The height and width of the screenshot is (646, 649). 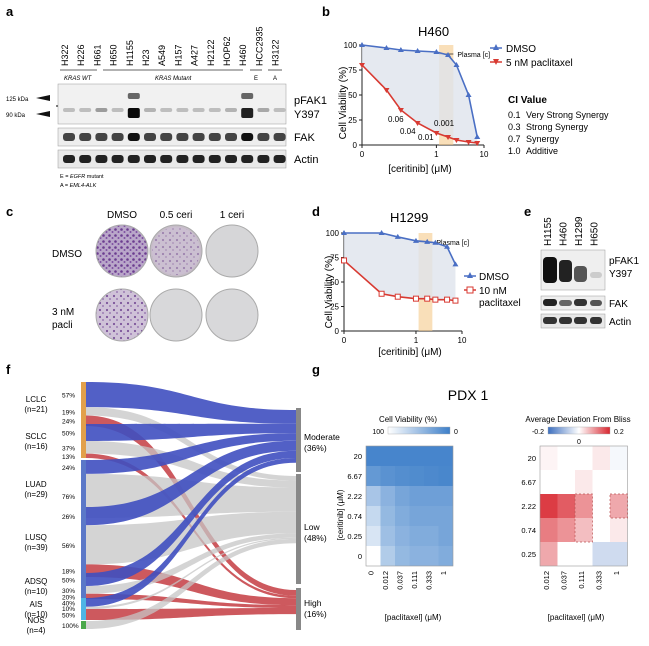 What do you see at coordinates (531, 56) in the screenshot?
I see `chart-b-legend: DMSO 5 nM paclitaxel` at bounding box center [531, 56].